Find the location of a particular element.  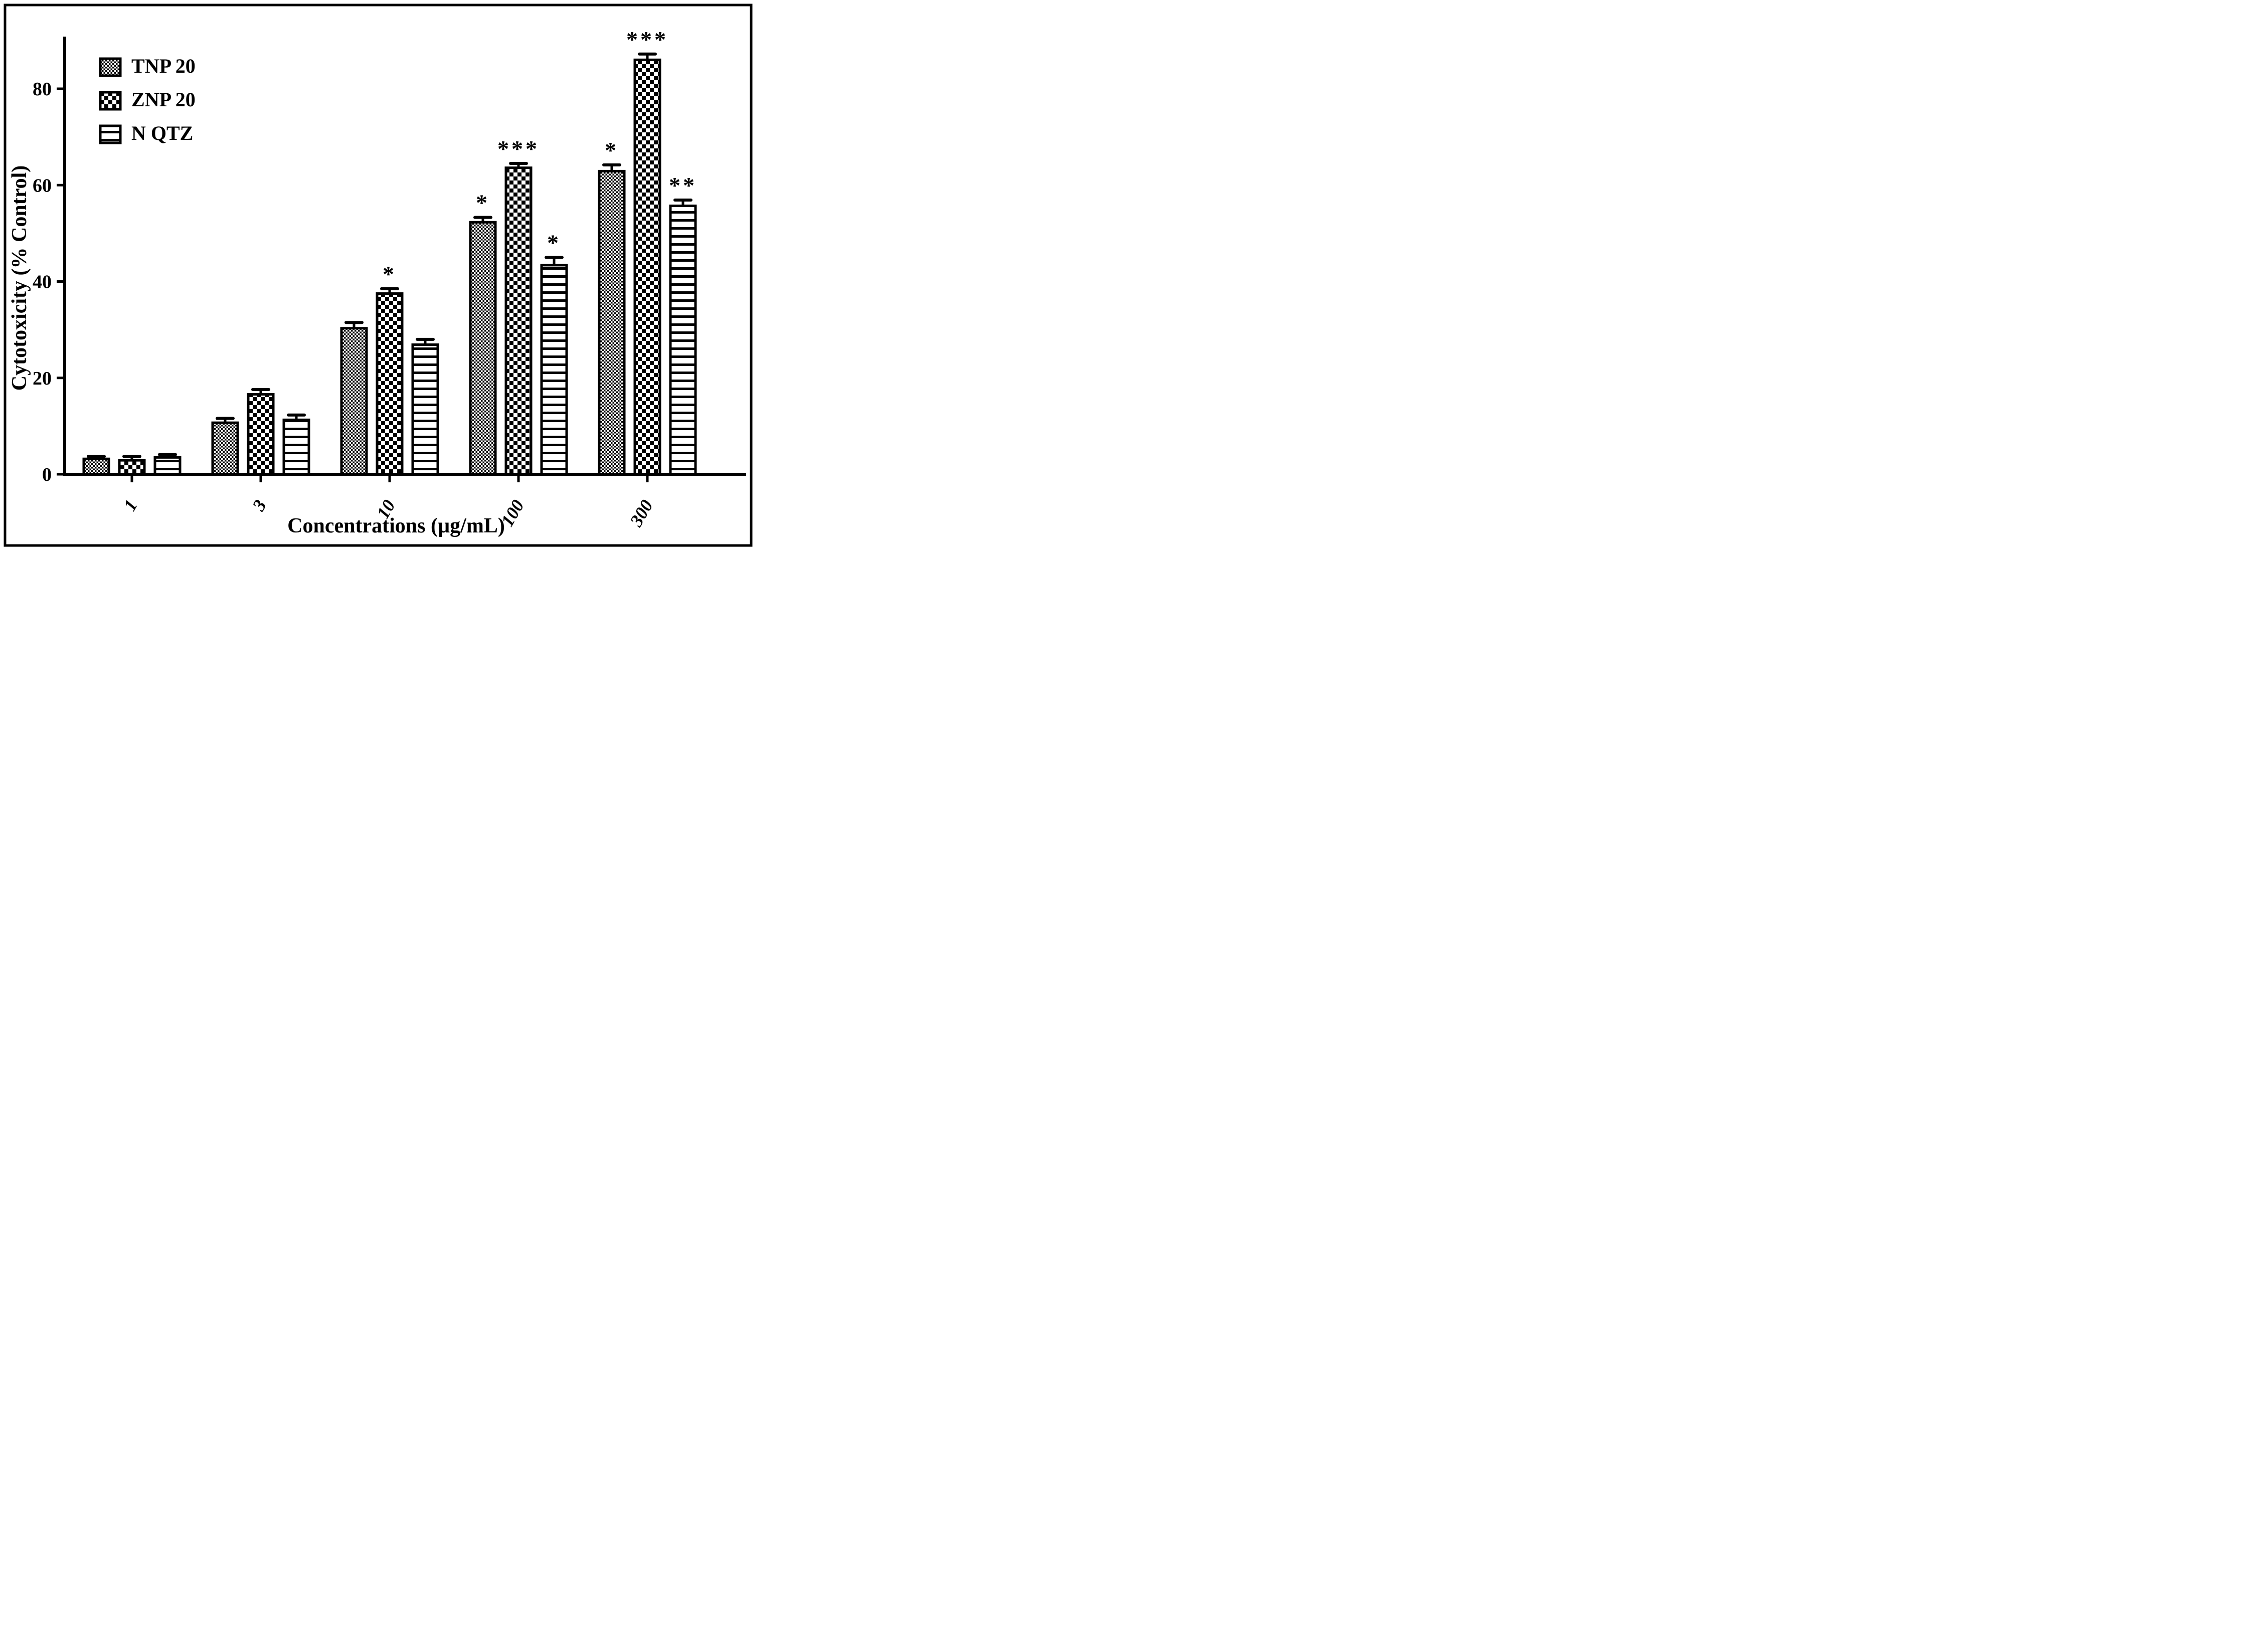

significance-znp-20-c100: *** is located at coordinates (518, 148).